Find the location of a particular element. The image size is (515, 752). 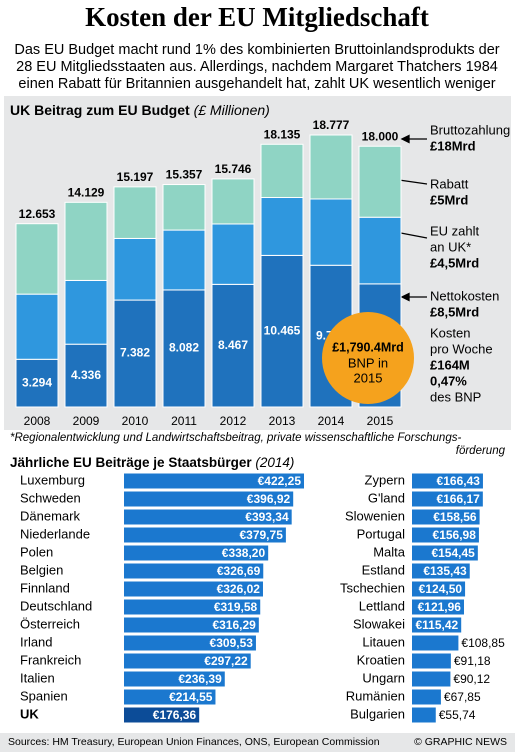

circle-text: BNP in is located at coordinates (368, 362).